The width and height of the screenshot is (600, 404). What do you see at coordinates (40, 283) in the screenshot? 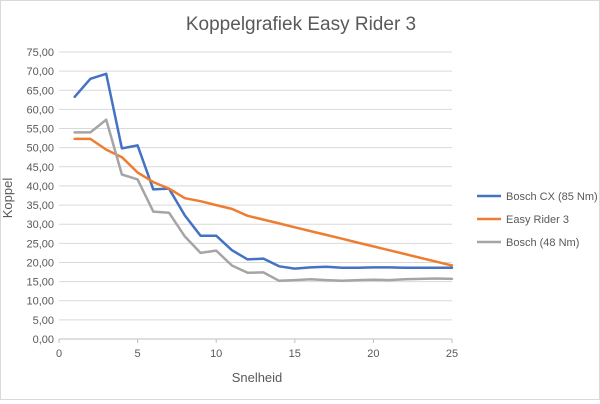
I see `y-tick-label: 15,00` at bounding box center [40, 283].